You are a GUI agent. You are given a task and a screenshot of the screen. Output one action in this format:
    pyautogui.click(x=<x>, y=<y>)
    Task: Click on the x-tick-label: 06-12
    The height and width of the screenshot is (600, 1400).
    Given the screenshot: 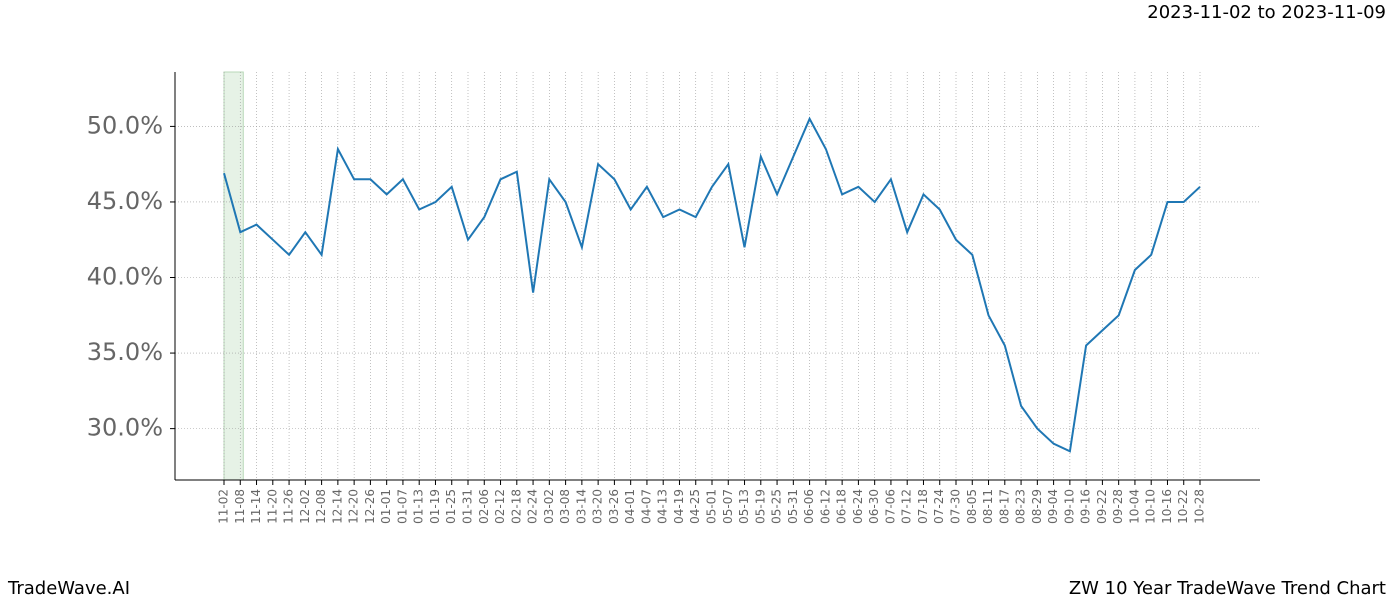 What is the action you would take?
    pyautogui.click(x=825, y=506)
    